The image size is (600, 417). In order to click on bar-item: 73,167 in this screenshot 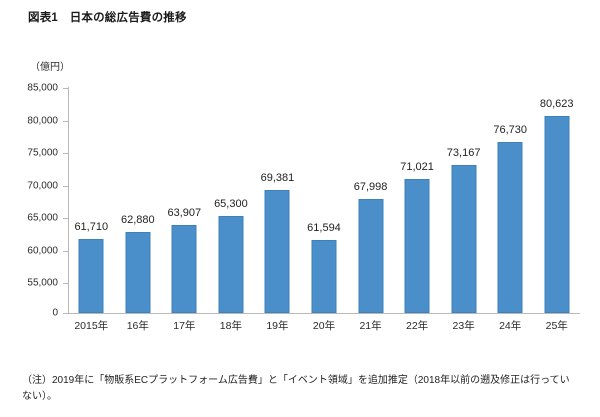, I will do `click(463, 156)`.